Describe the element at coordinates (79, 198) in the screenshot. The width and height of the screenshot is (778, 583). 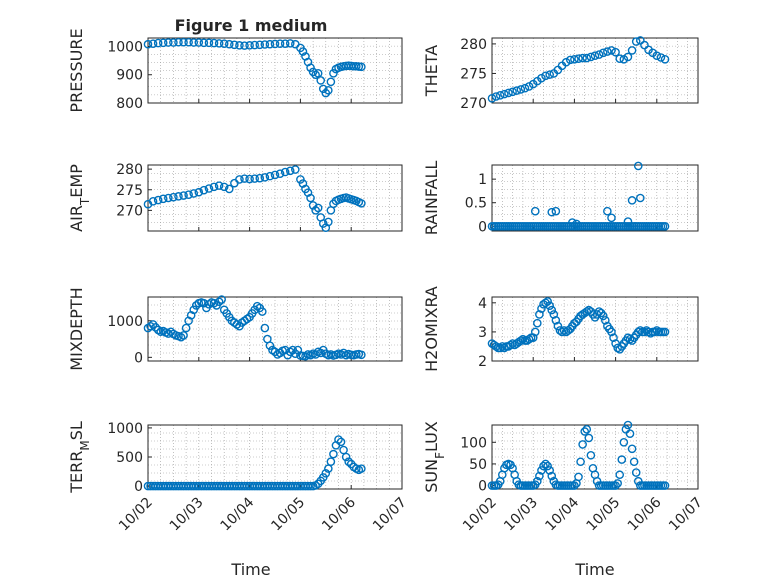
I see `y-axis-label: AIRTEMP` at that location.